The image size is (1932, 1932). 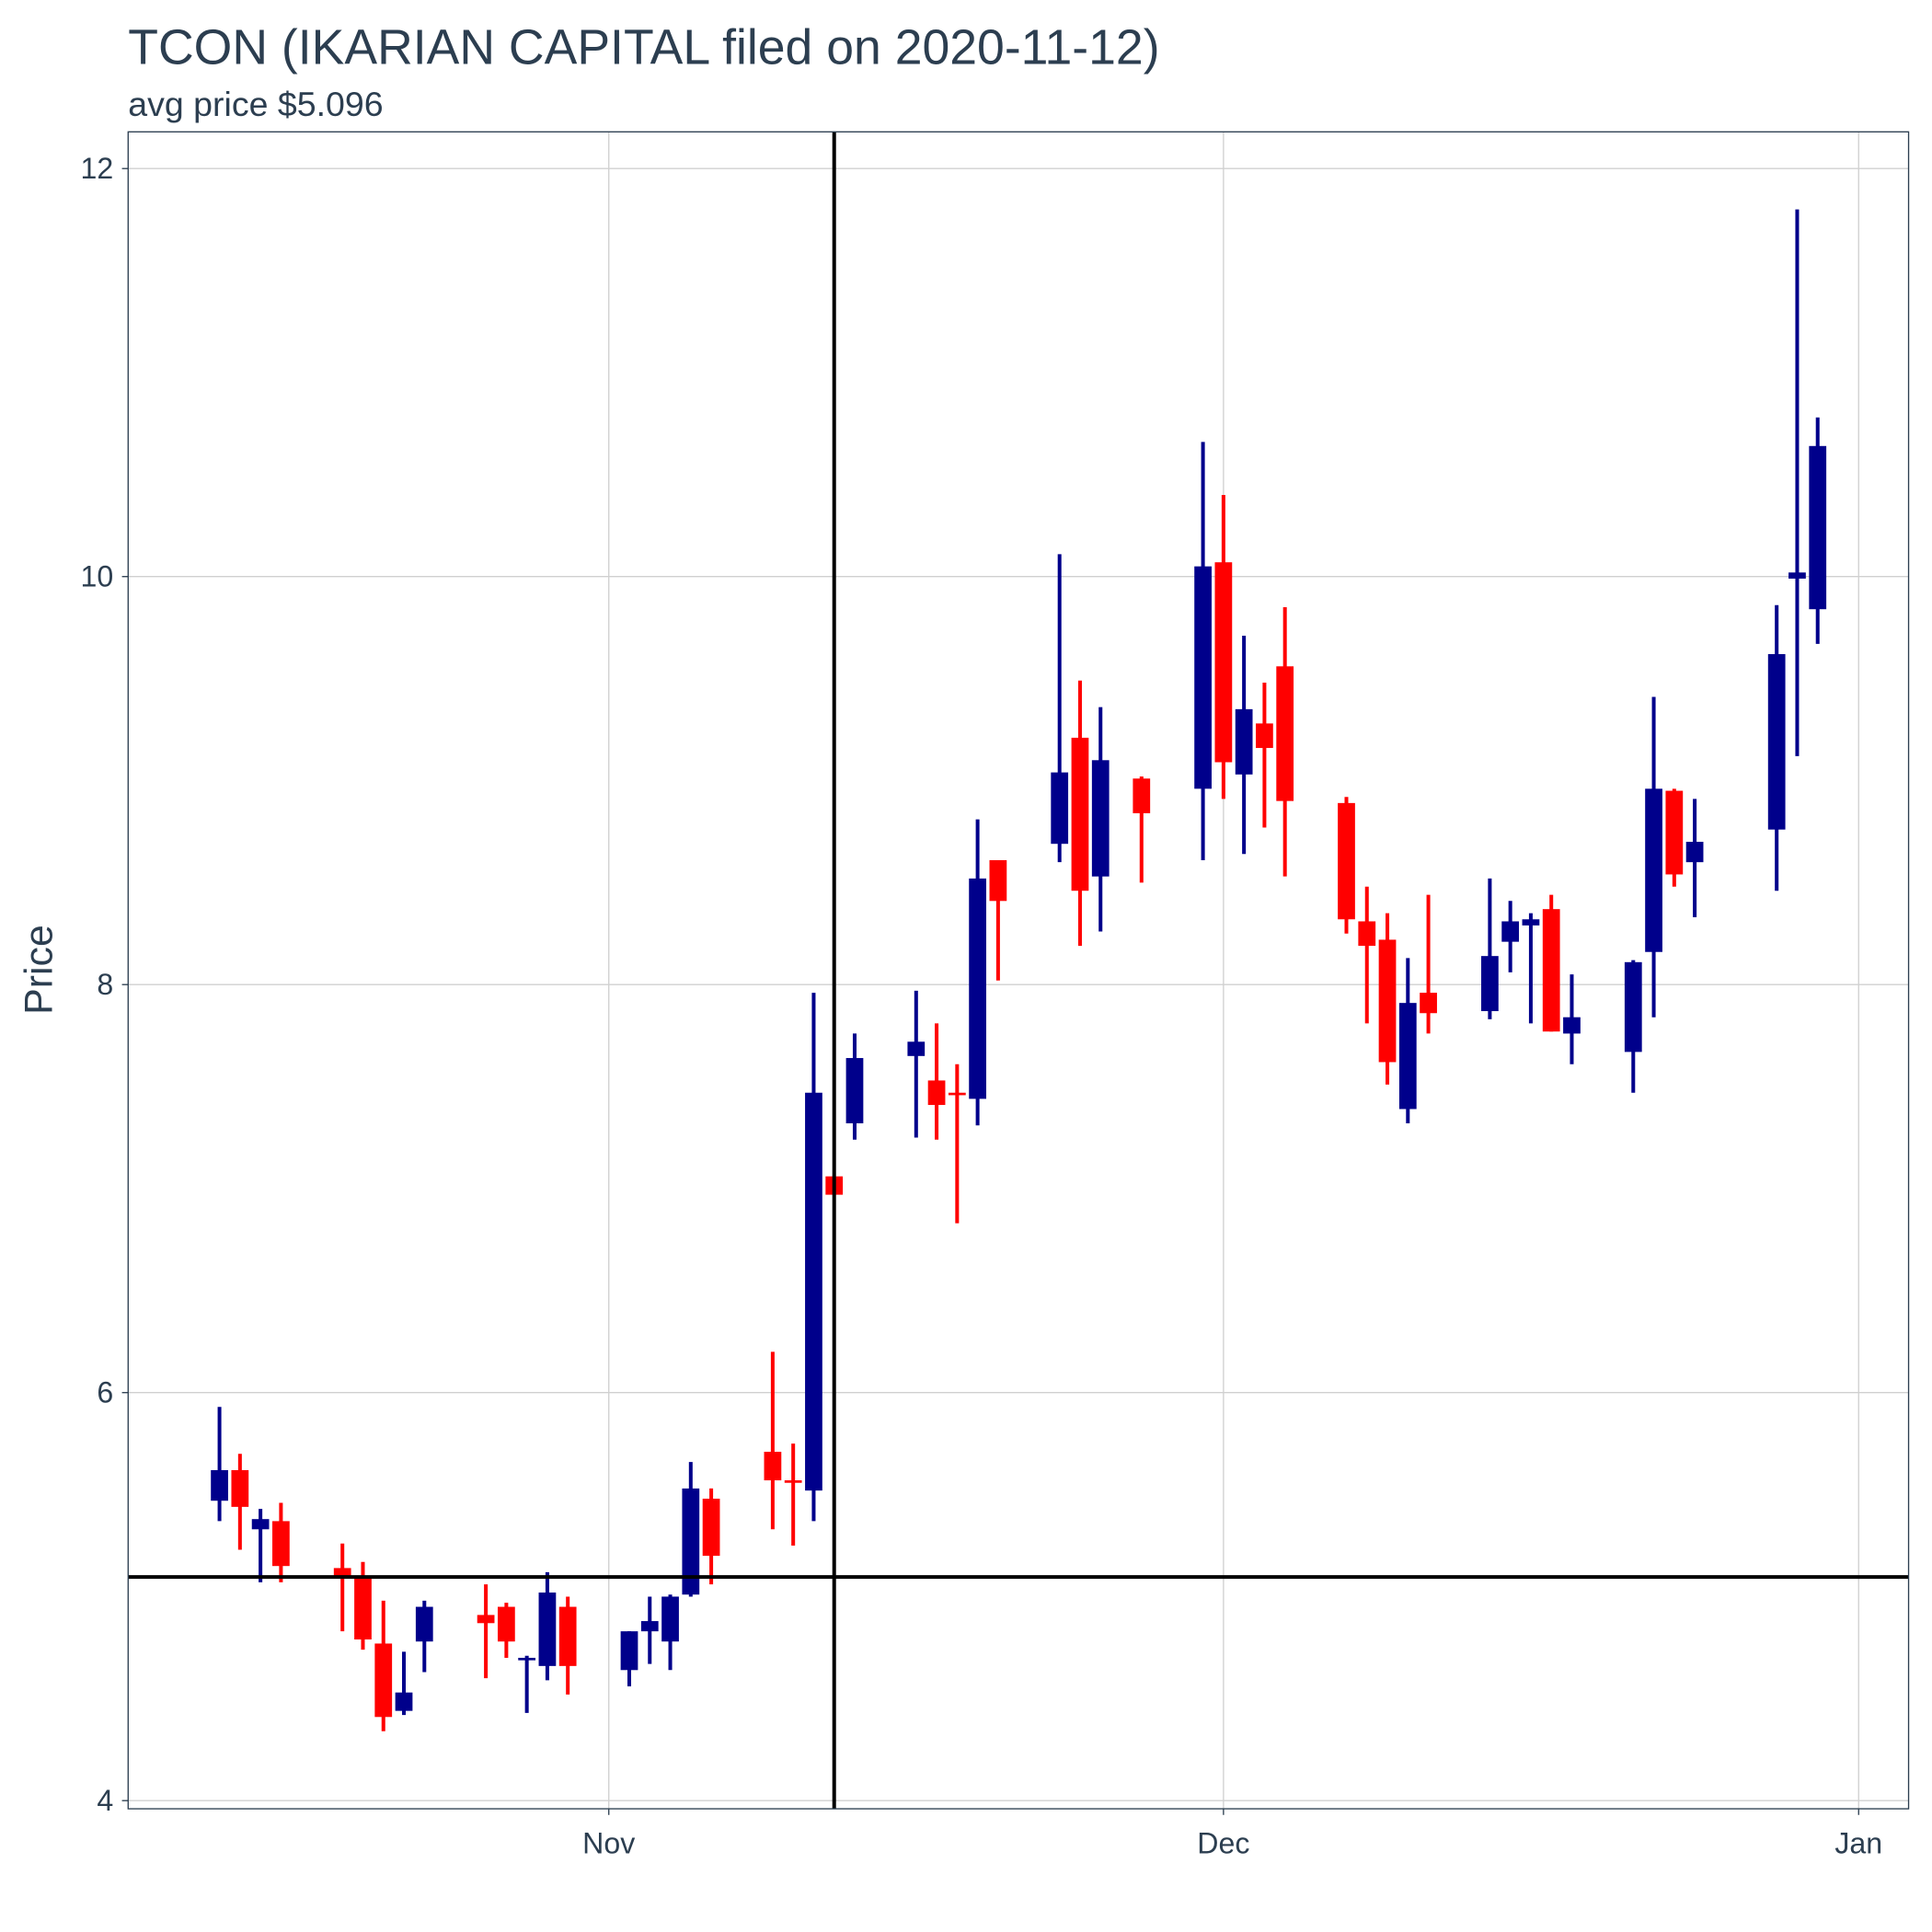 What do you see at coordinates (96, 575) in the screenshot?
I see `y-tick-label: 10` at bounding box center [96, 575].